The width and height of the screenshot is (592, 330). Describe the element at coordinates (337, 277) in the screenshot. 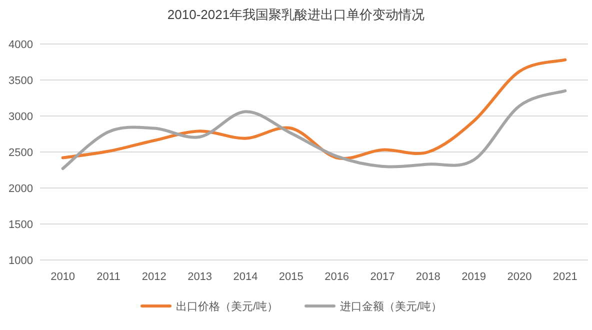

I see `x-tick-label: 2016` at that location.